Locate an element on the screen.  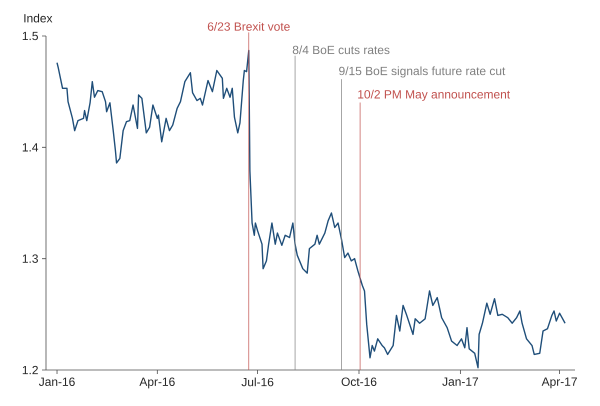
y-axis-title: Index is located at coordinates (38, 18).